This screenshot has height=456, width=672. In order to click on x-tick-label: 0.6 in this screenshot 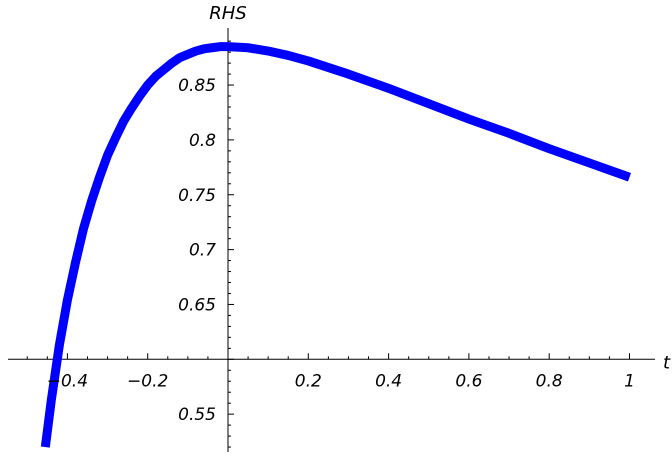, I will do `click(468, 381)`.